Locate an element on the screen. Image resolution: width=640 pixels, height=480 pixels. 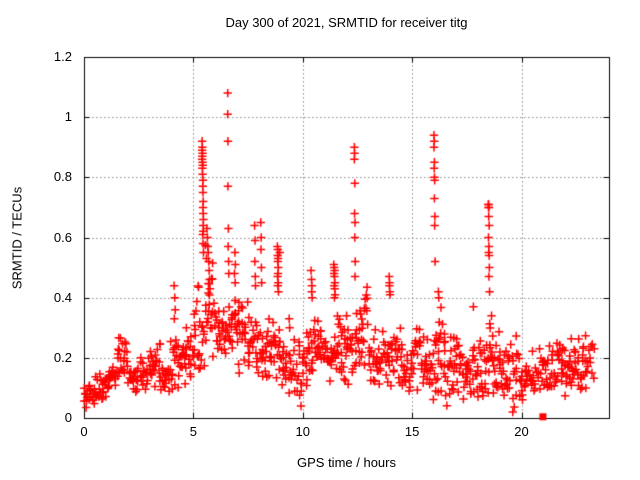
x-tick-label: 0 is located at coordinates (84, 431).